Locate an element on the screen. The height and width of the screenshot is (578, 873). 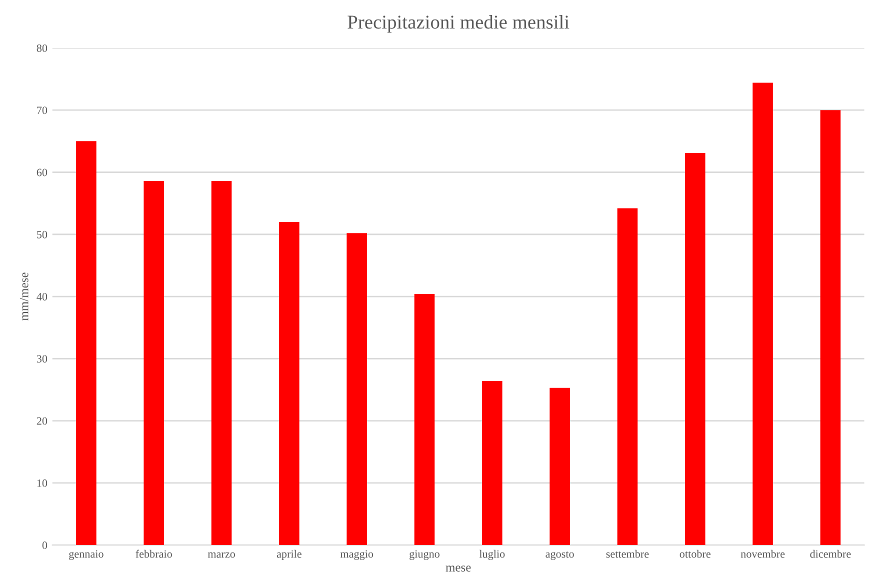
y-axis-title: mm/mese is located at coordinates (24, 296).